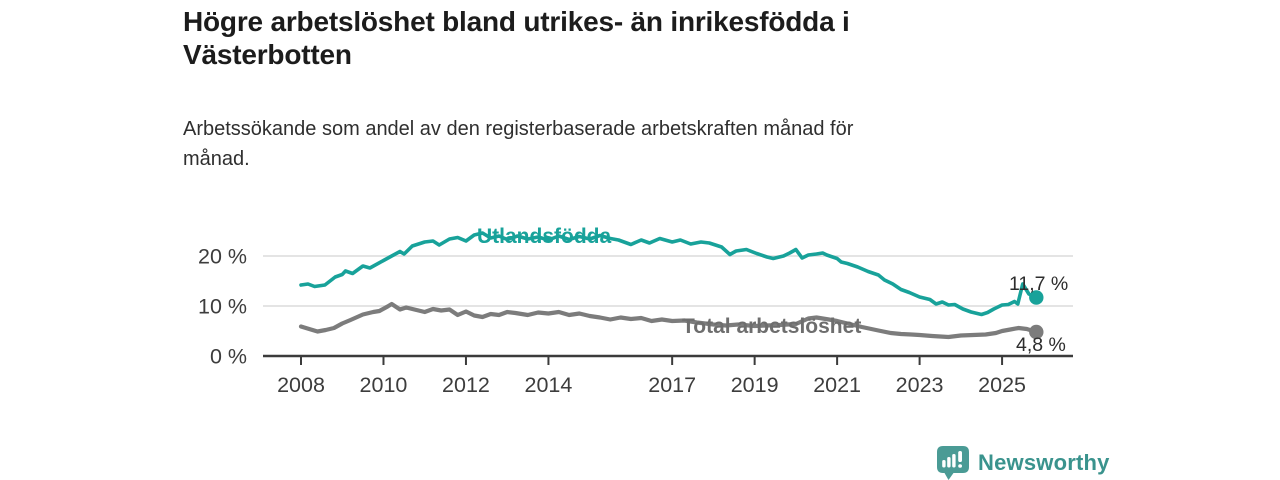 The width and height of the screenshot is (1280, 480). I want to click on x-tick-label-2023: 2023, so click(920, 385).